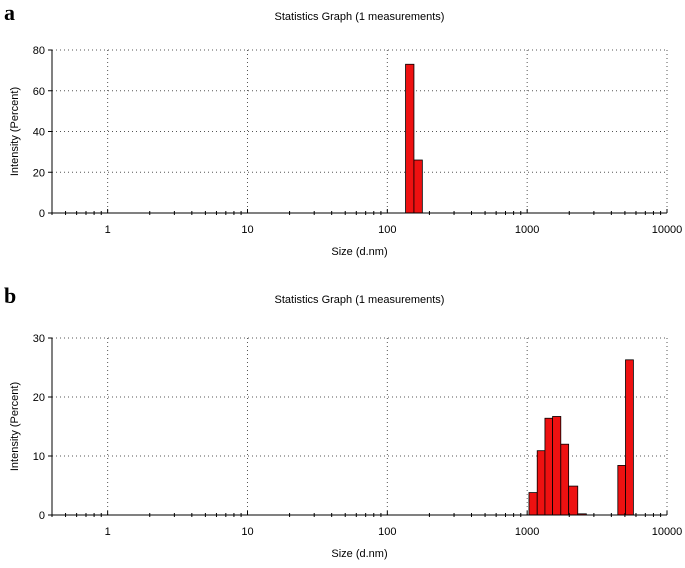 Image resolution: width=685 pixels, height=568 pixels. Describe the element at coordinates (39, 133) in the screenshot. I see `y-tick-label: 40` at that location.